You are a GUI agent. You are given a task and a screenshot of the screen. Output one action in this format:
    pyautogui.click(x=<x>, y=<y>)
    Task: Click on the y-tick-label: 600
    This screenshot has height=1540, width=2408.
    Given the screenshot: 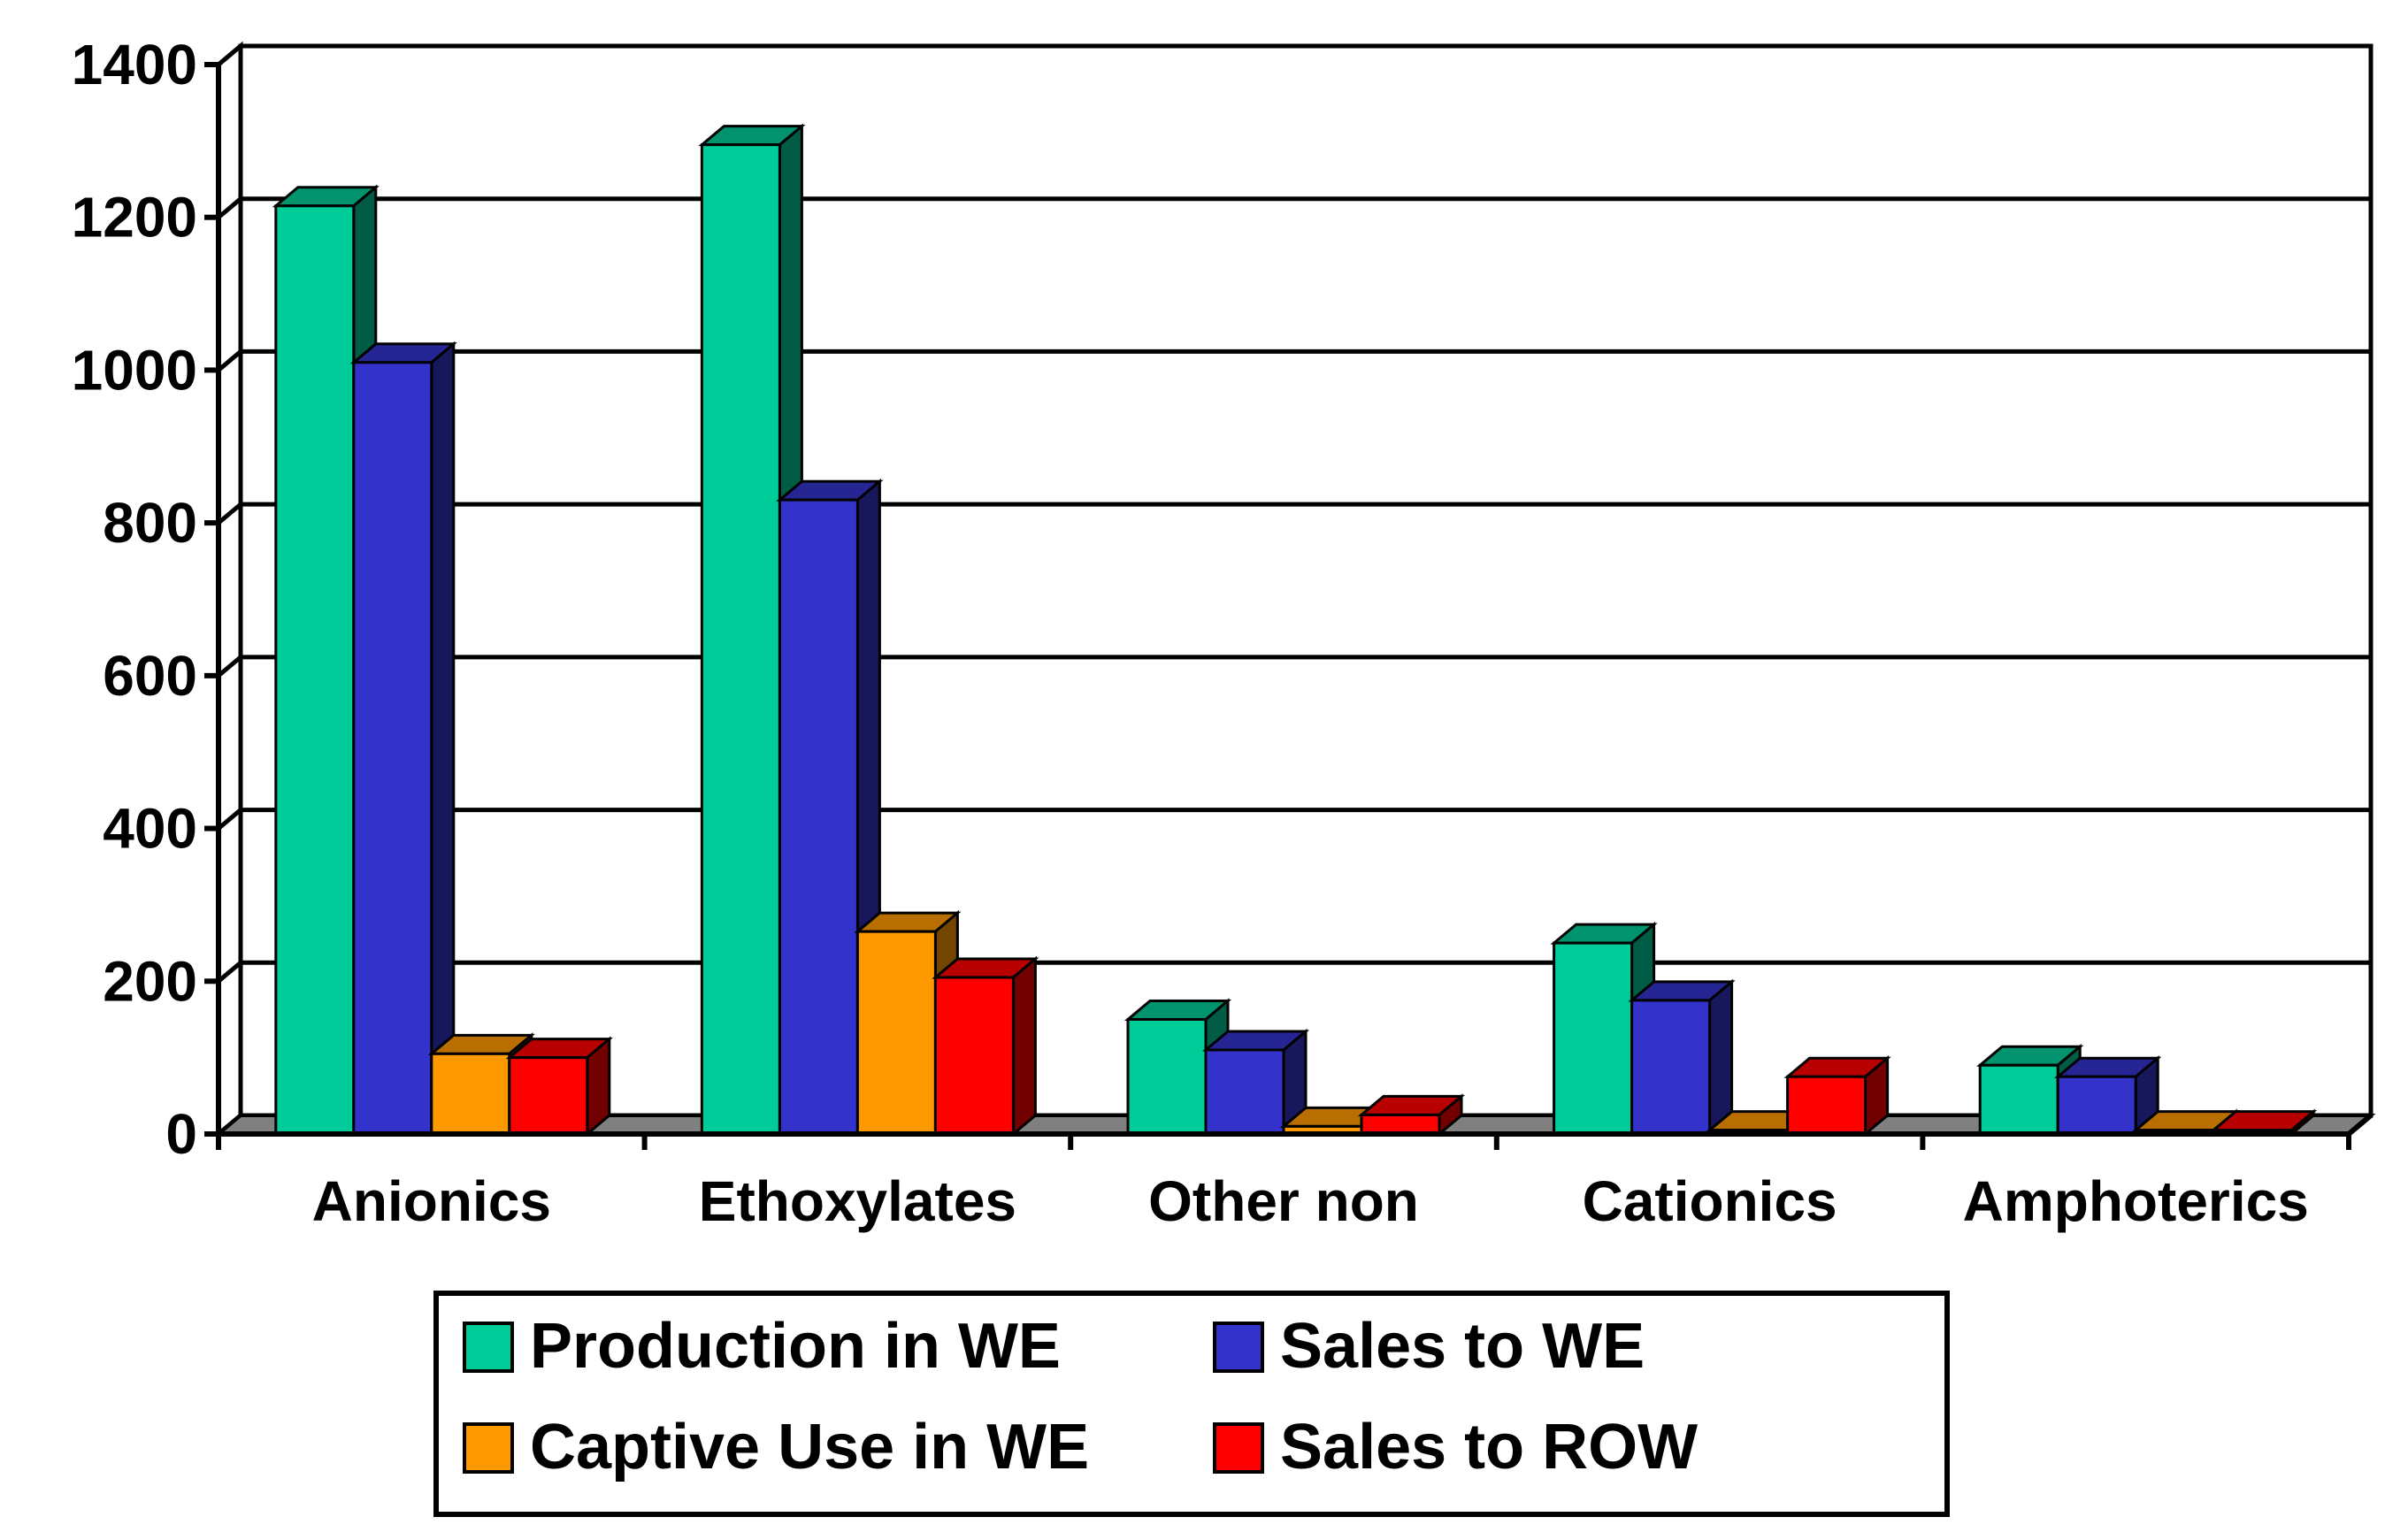 What is the action you would take?
    pyautogui.click(x=150, y=676)
    